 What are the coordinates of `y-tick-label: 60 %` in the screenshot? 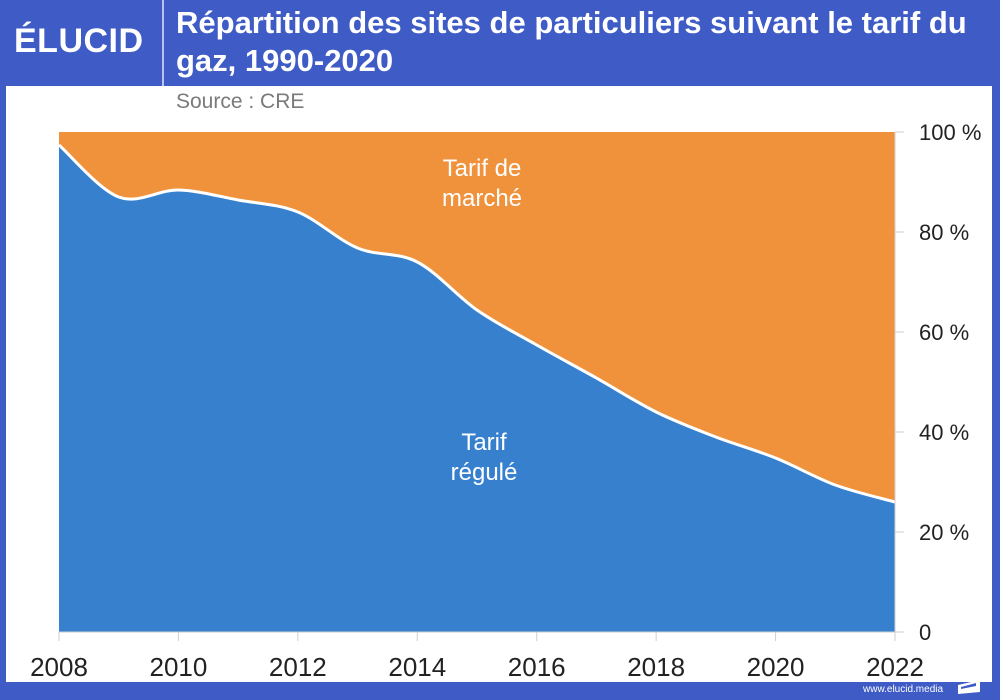 It's located at (944, 332).